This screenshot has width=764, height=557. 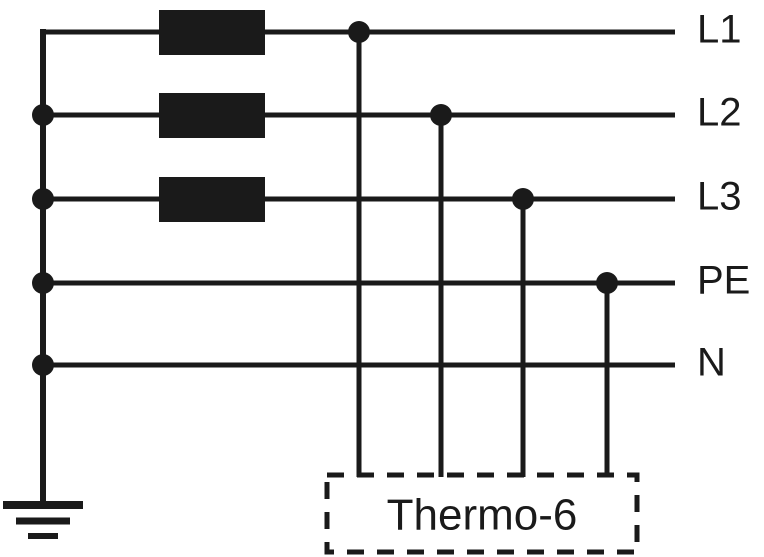 I want to click on thermo6-device-label: Thermo-6, so click(x=482, y=515).